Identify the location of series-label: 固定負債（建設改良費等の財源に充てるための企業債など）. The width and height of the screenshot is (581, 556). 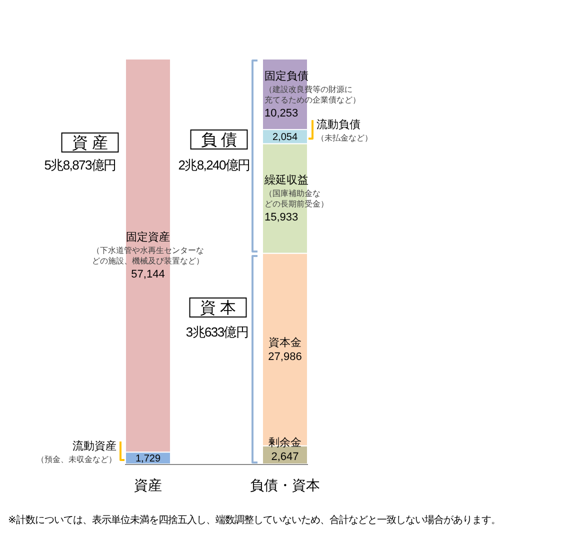
(312, 86).